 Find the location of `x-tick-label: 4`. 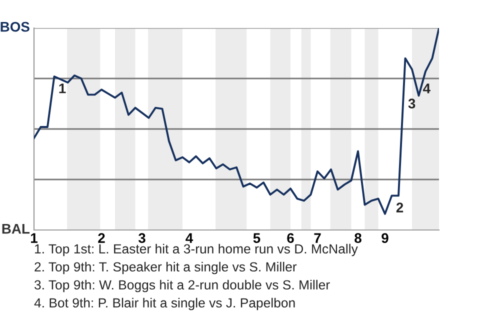

x-tick-label: 4 is located at coordinates (190, 238).